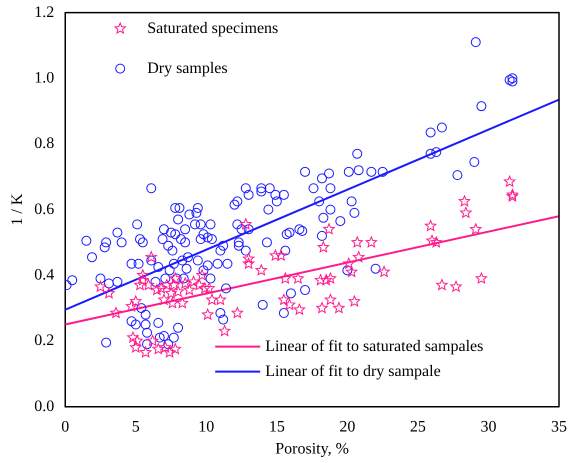 Image resolution: width=581 pixels, height=463 pixels. What do you see at coordinates (65, 427) in the screenshot?
I see `x-tick-label: 0` at bounding box center [65, 427].